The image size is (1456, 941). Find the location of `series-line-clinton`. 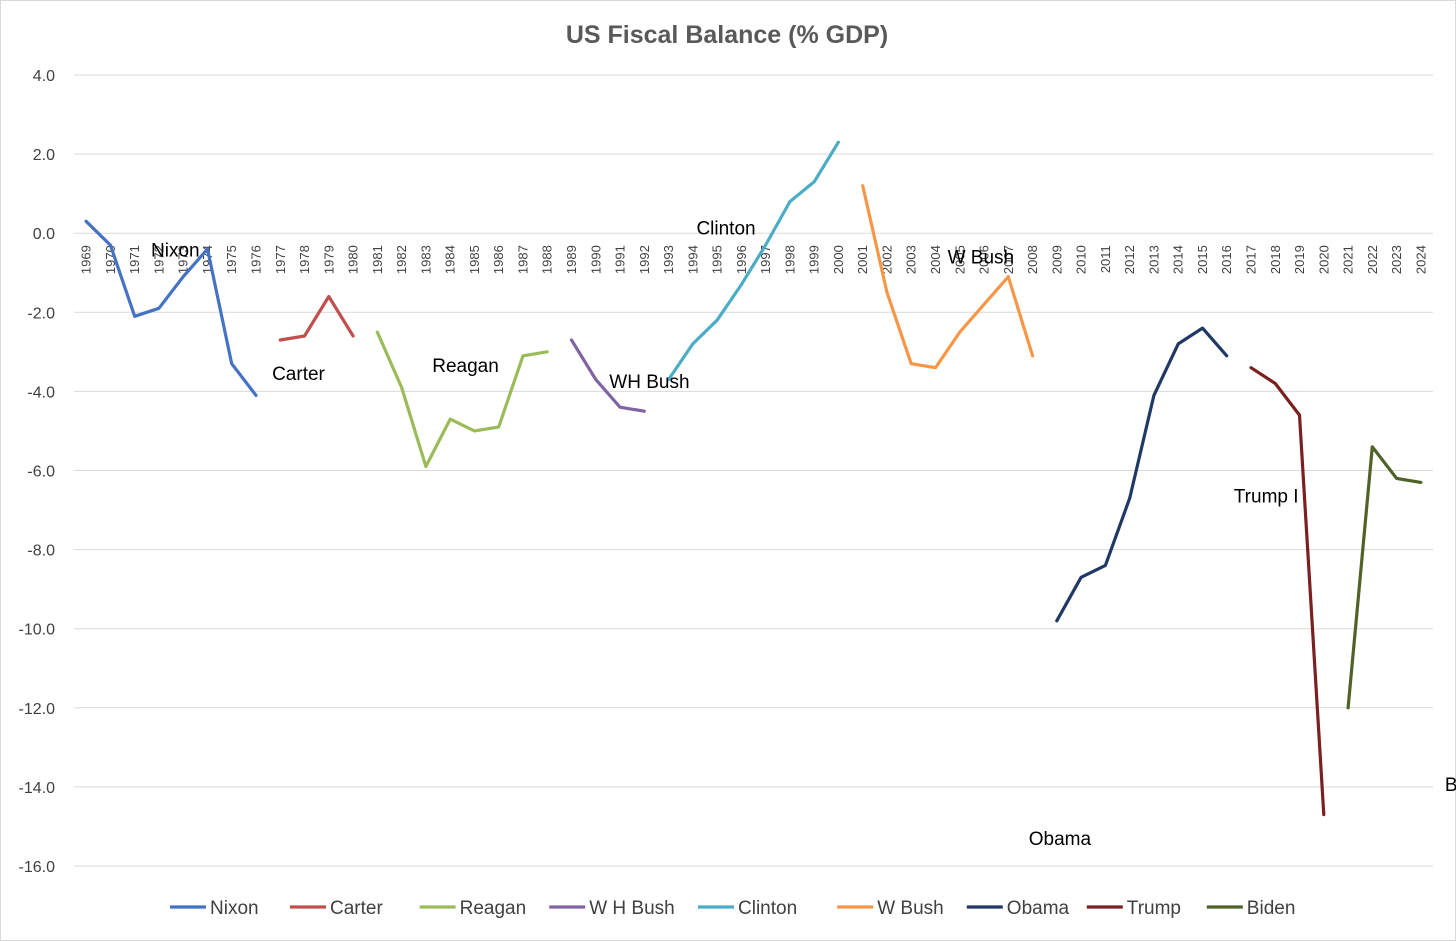

series-line-clinton is located at coordinates (753, 261).